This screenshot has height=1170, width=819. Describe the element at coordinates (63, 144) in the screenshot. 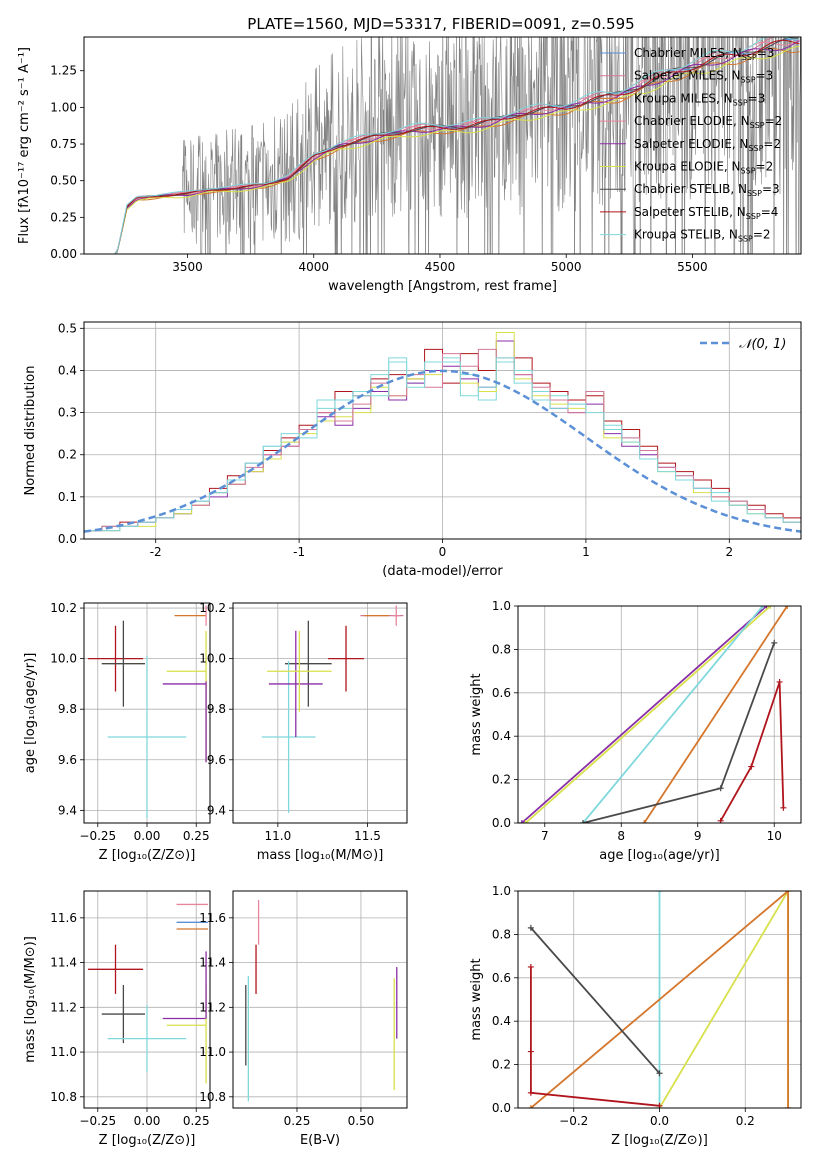

I see `spectrum-ytick-label: 0.75` at that location.